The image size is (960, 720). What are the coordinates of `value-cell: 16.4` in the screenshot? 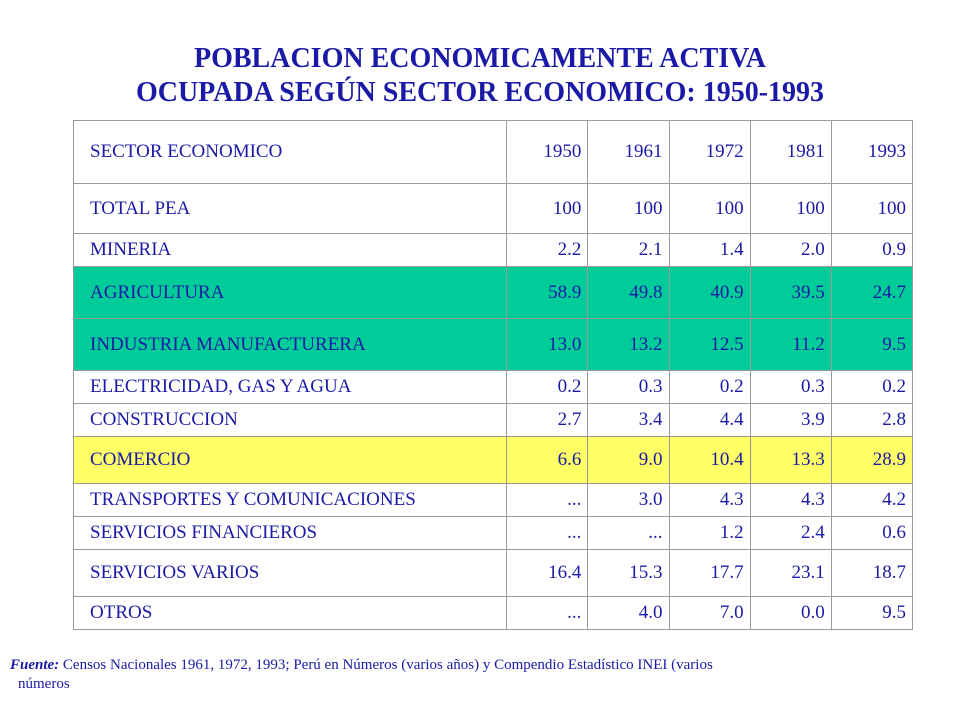 It's located at (547, 573).